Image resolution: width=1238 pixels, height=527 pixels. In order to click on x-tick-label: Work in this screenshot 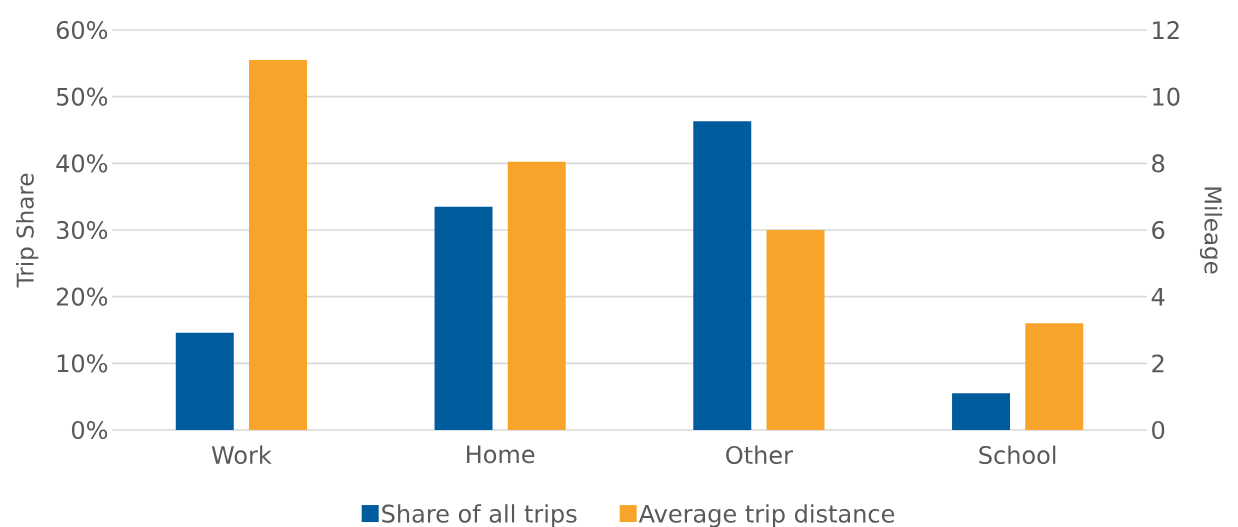, I will do `click(241, 455)`.